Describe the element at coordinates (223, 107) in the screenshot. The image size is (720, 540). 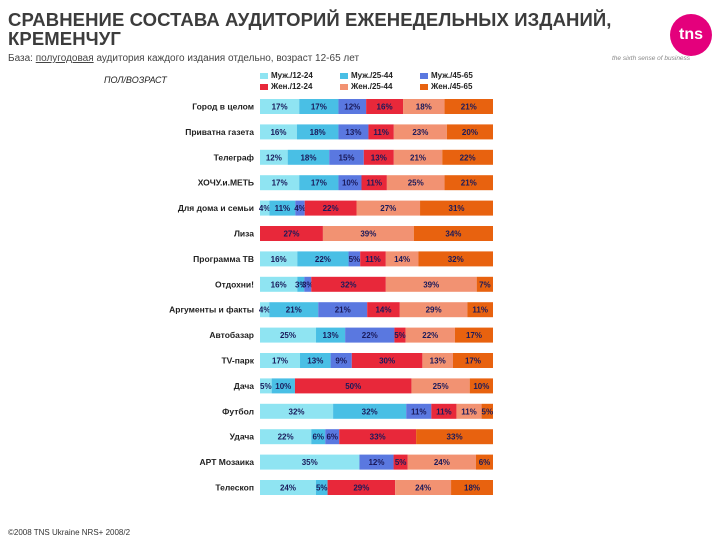
I see `category-label: Город в целом` at that location.